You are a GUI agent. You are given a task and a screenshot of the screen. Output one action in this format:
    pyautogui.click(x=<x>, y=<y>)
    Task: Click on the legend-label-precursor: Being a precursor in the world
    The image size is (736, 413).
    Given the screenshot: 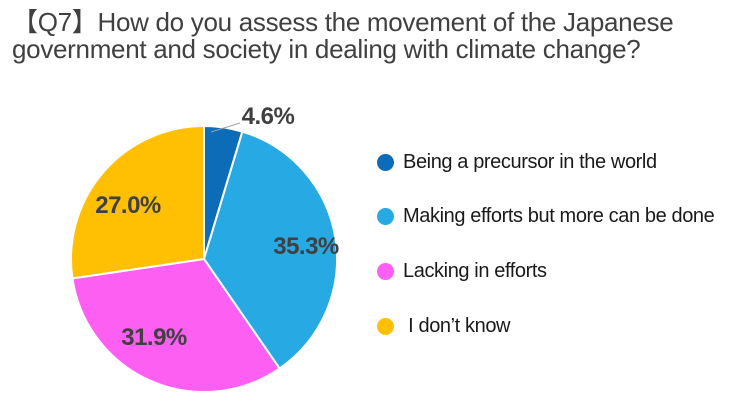 What is the action you would take?
    pyautogui.click(x=530, y=161)
    